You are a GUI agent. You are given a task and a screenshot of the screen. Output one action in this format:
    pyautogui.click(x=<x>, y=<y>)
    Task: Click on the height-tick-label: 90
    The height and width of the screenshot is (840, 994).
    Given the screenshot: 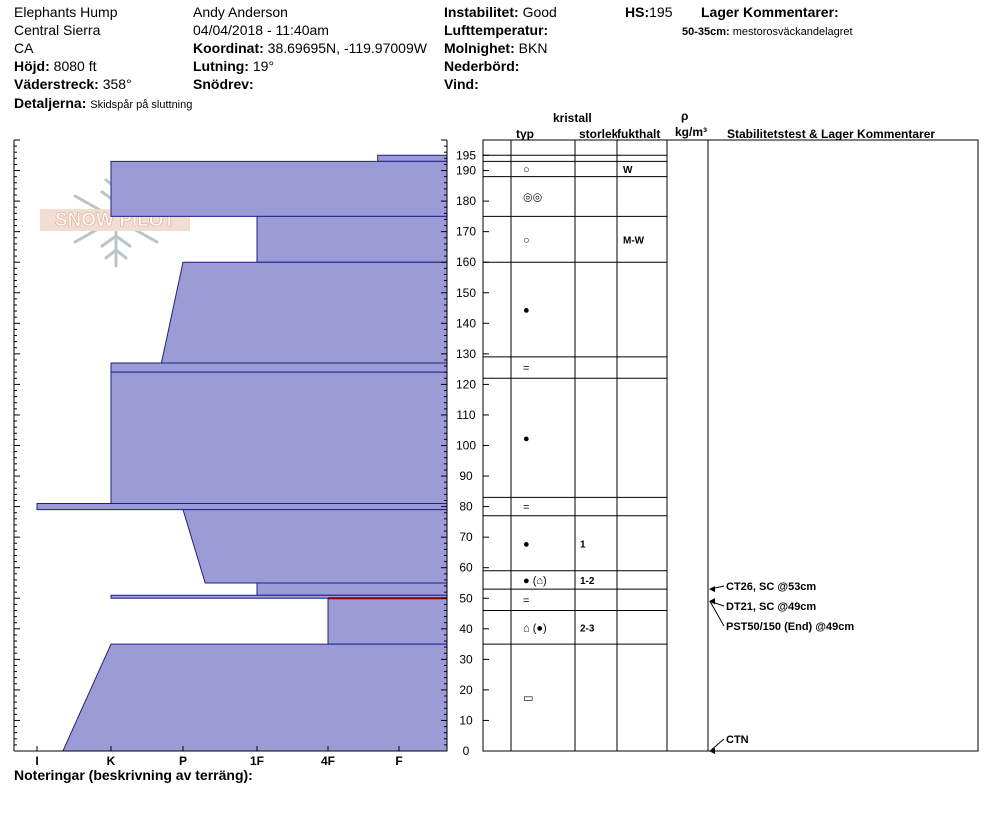 What is the action you would take?
    pyautogui.click(x=466, y=476)
    